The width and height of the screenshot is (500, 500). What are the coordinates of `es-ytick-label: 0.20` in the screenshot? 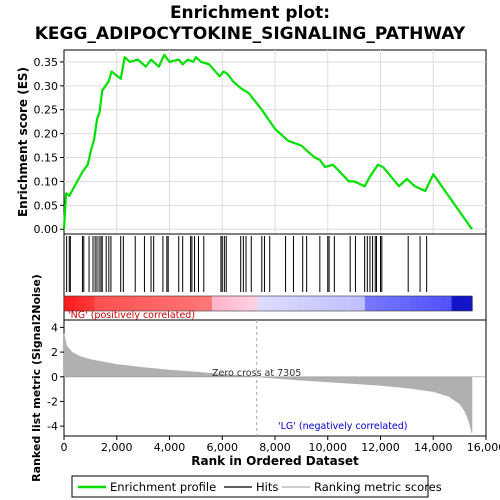 It's located at (46, 134).